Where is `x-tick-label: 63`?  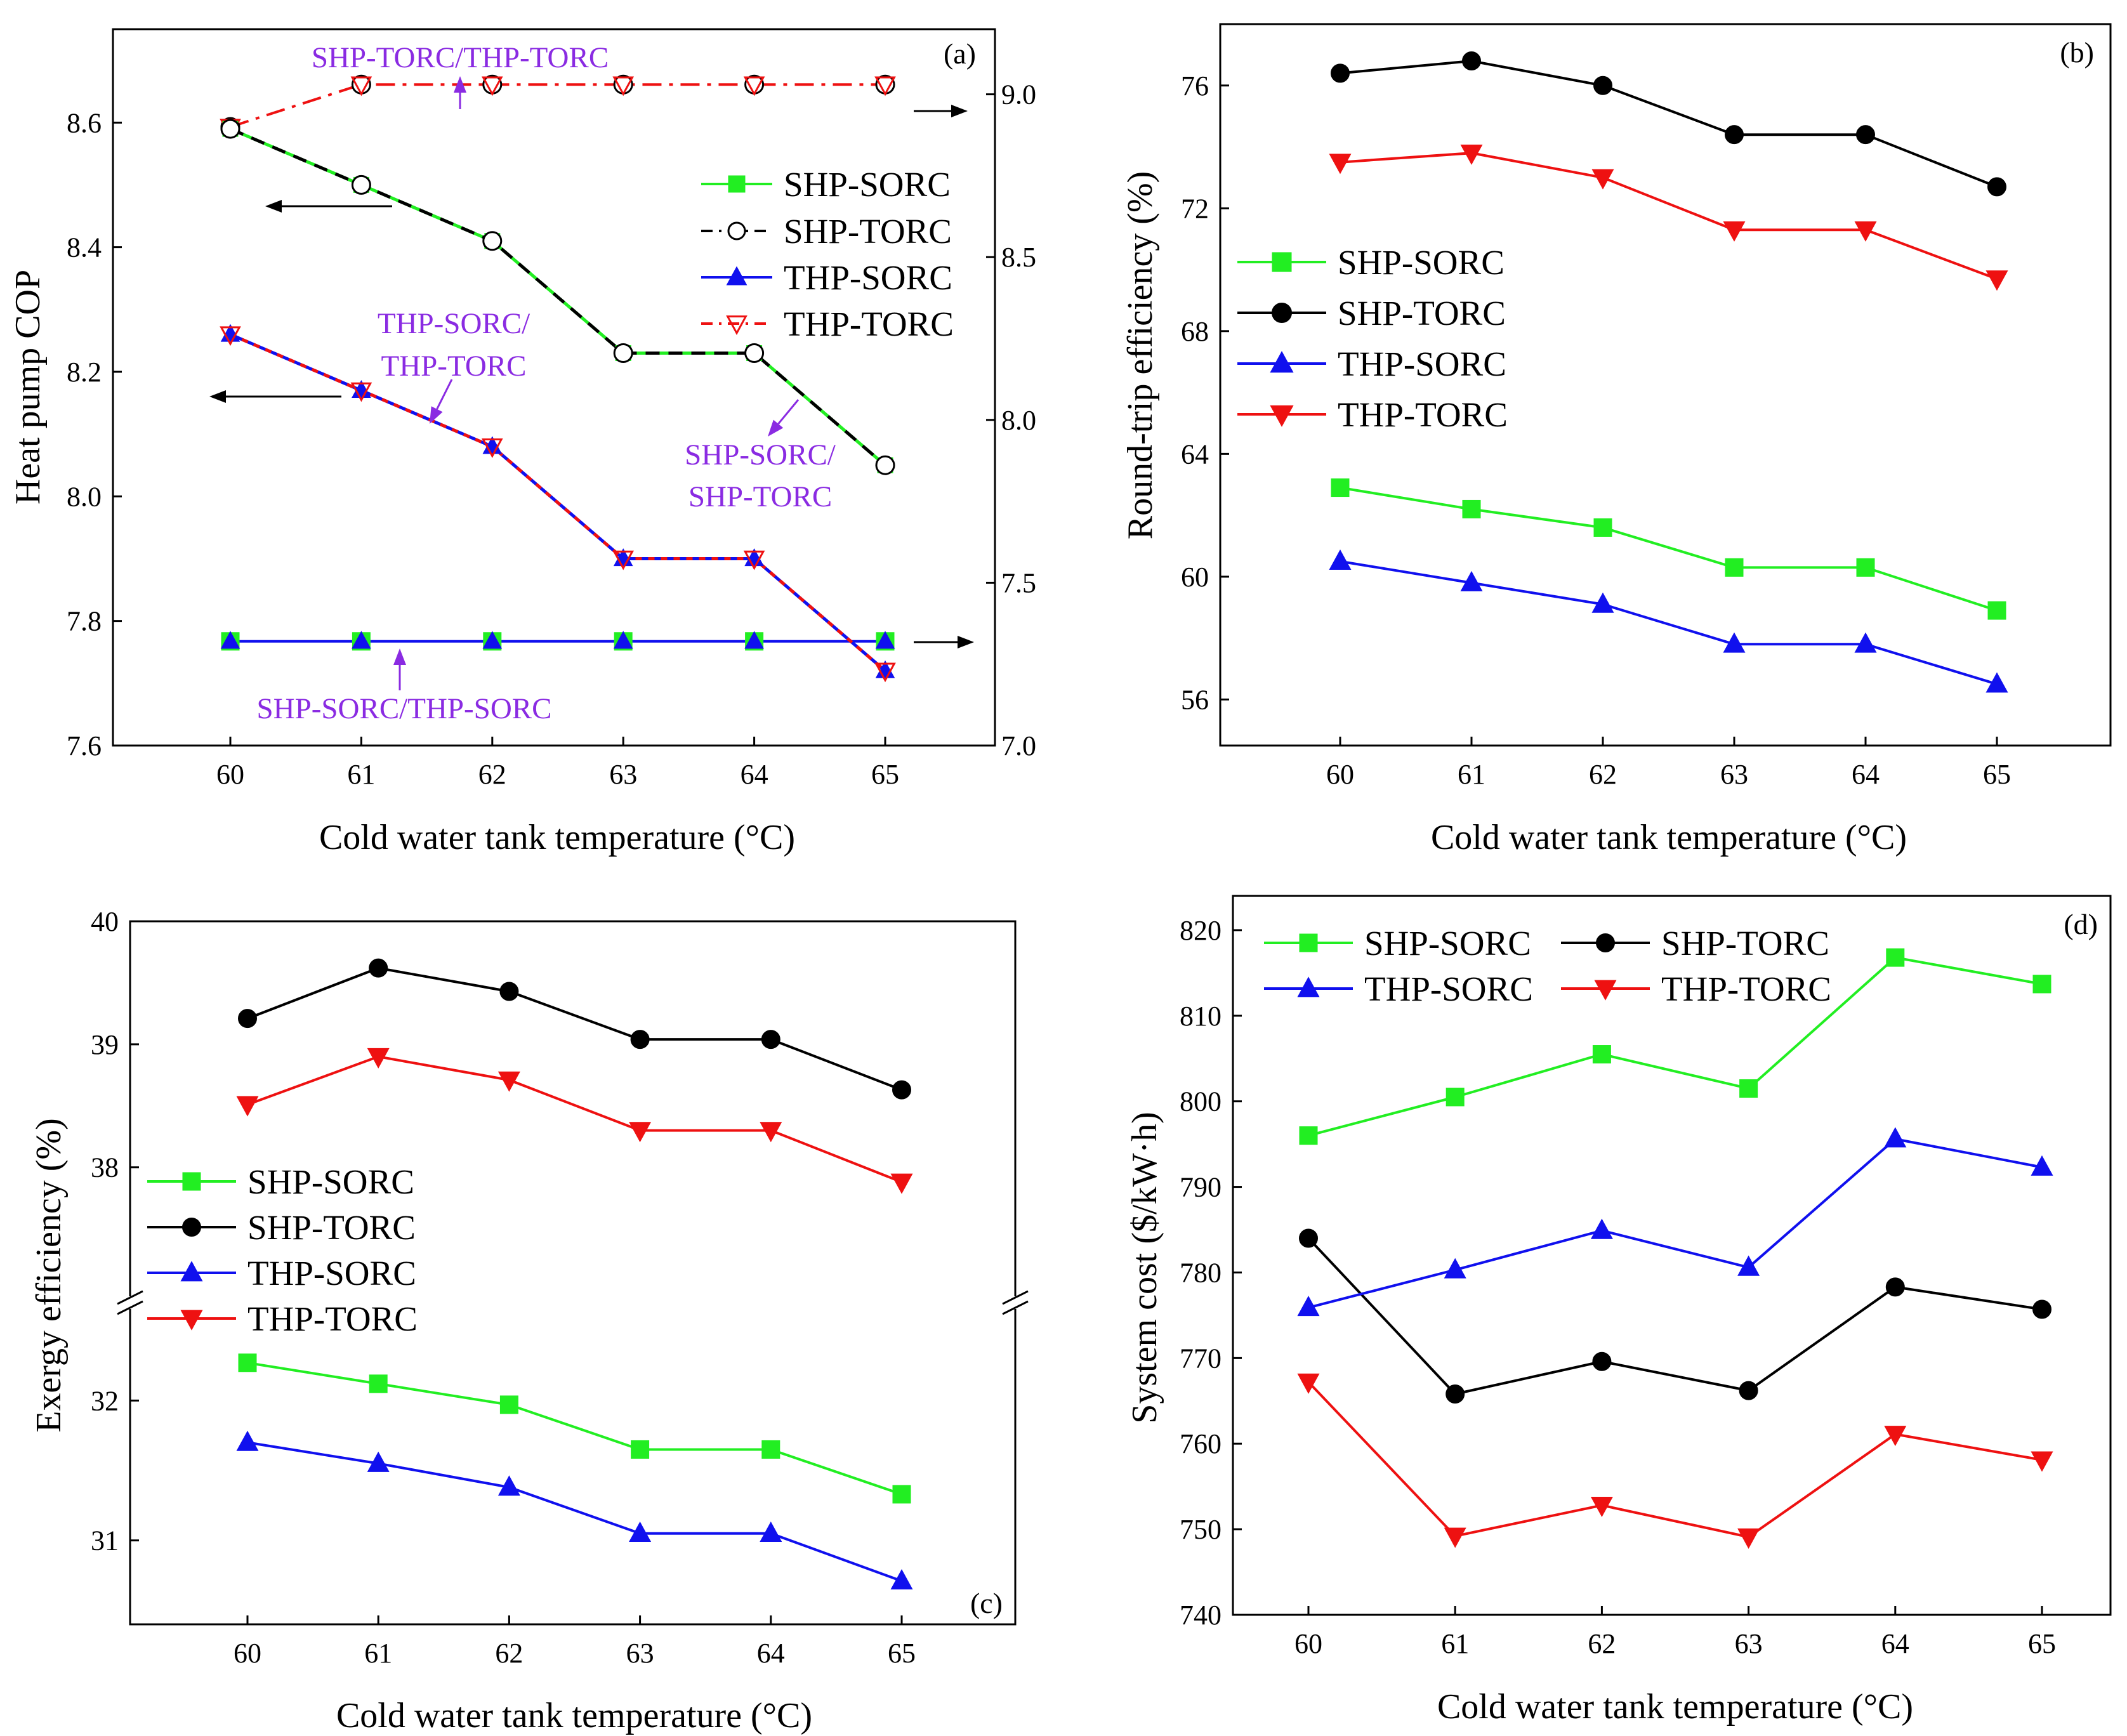 x-tick-label: 63 is located at coordinates (640, 1654).